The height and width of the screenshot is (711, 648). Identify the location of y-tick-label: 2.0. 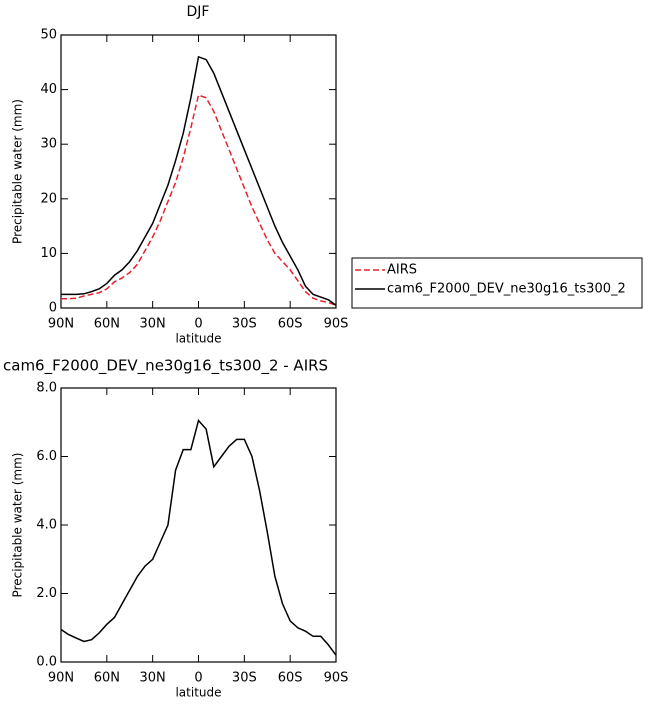
(46, 593).